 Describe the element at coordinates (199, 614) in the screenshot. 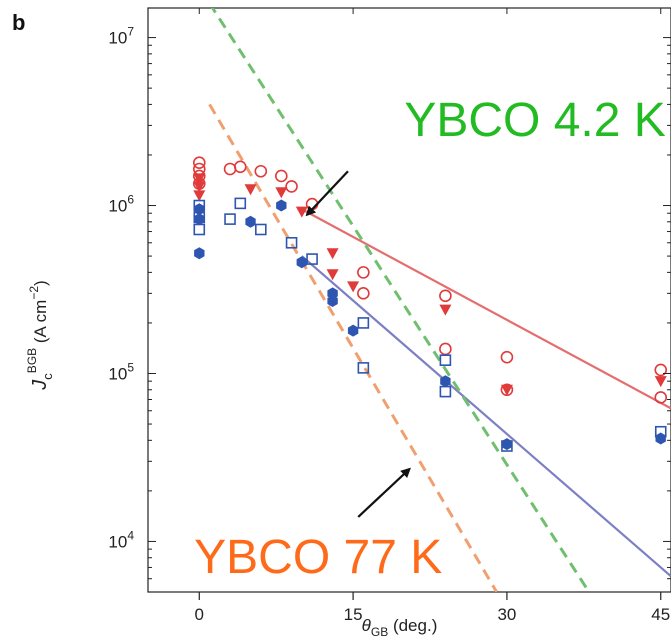

I see `x-tick-label: 0` at that location.